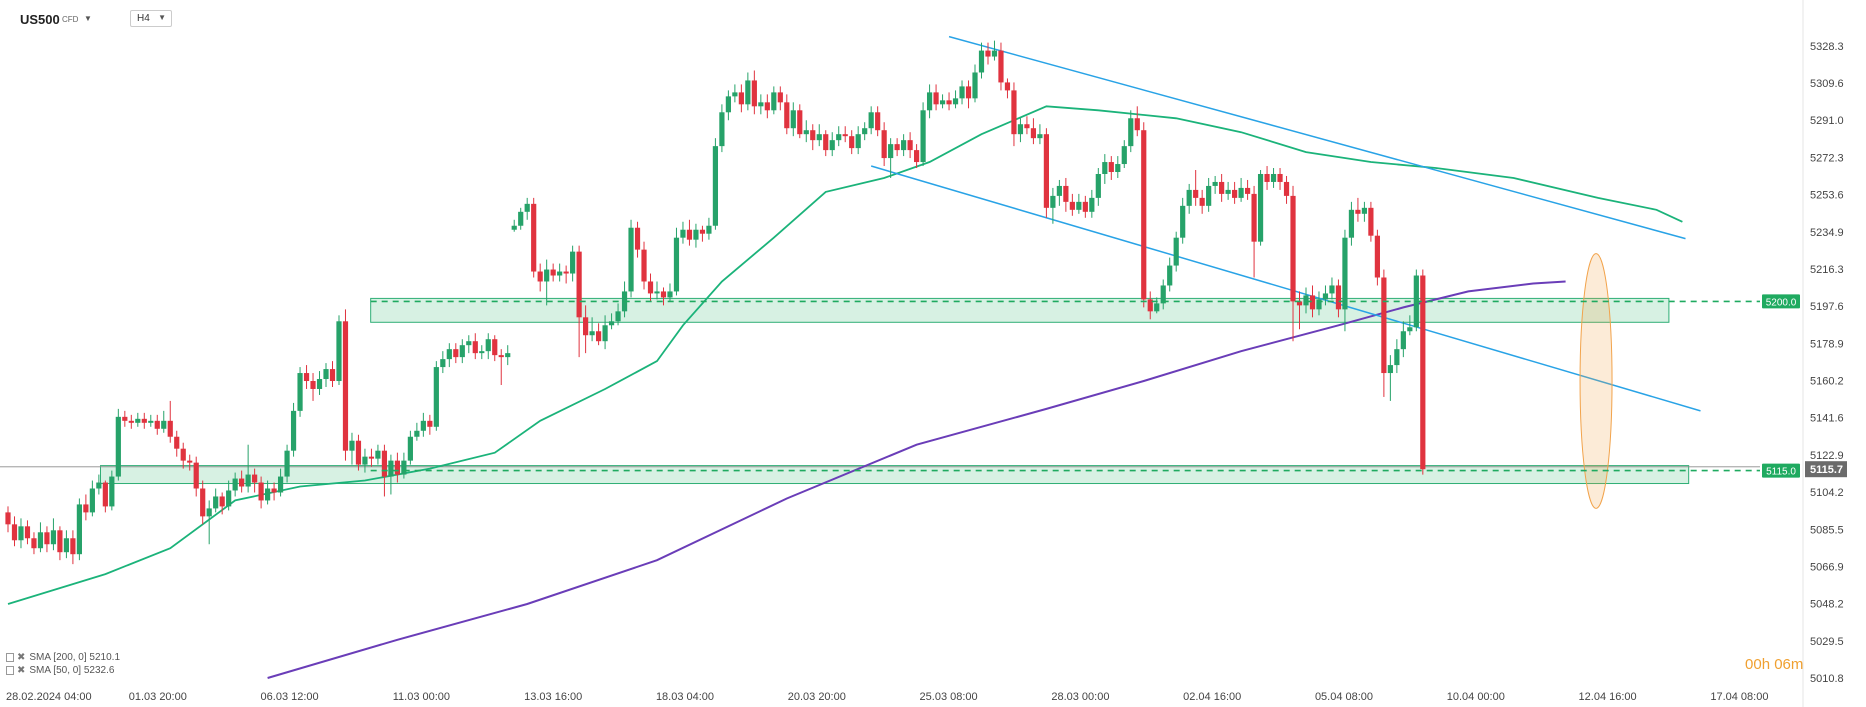 The height and width of the screenshot is (707, 1866). Describe the element at coordinates (40, 19) in the screenshot. I see `symbol-label: US500` at that location.